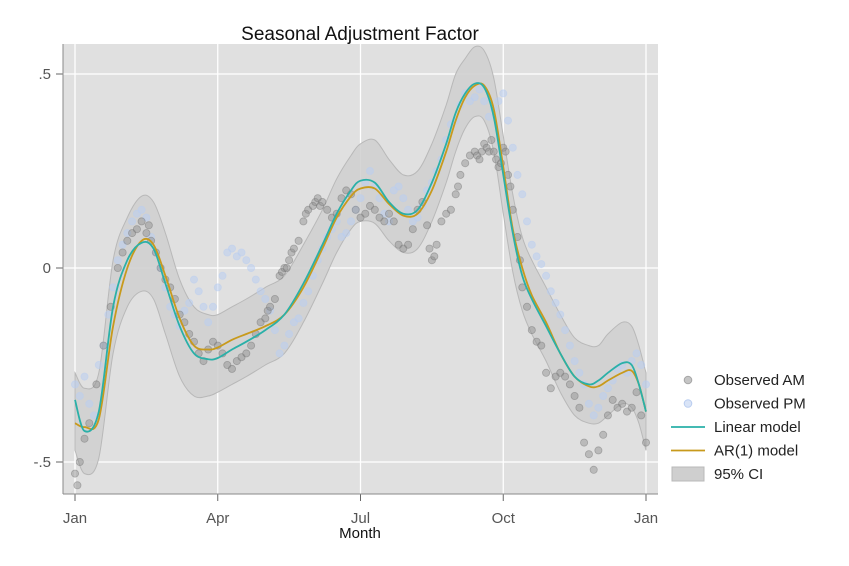 The height and width of the screenshot is (566, 849). What do you see at coordinates (646, 518) in the screenshot?
I see `x-tick-label: Jan` at bounding box center [646, 518].